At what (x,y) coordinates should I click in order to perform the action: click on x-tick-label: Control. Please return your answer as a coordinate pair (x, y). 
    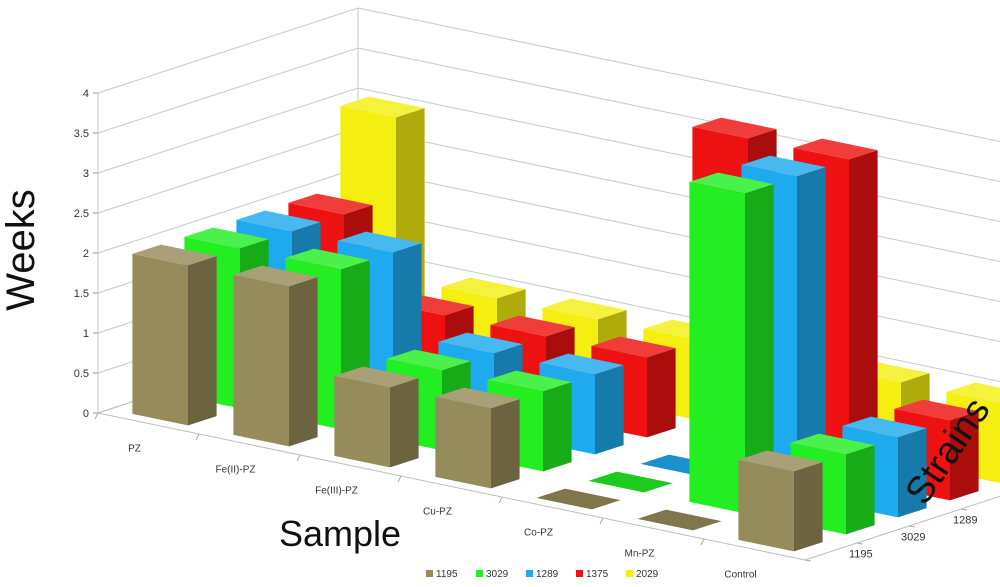
    Looking at the image, I should click on (740, 575).